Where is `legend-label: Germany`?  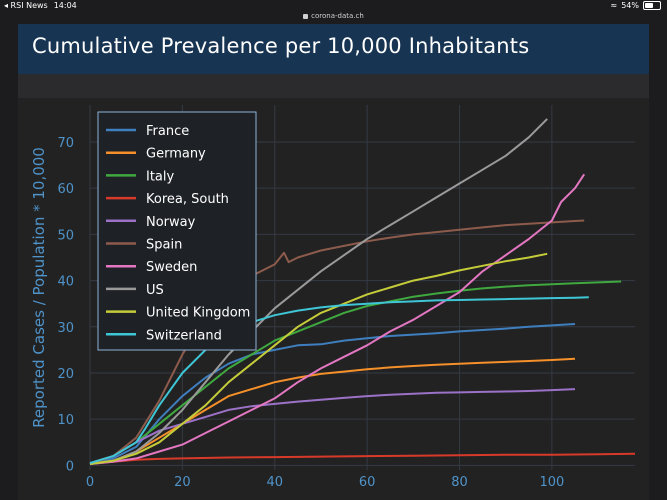
legend-label: Germany is located at coordinates (176, 154).